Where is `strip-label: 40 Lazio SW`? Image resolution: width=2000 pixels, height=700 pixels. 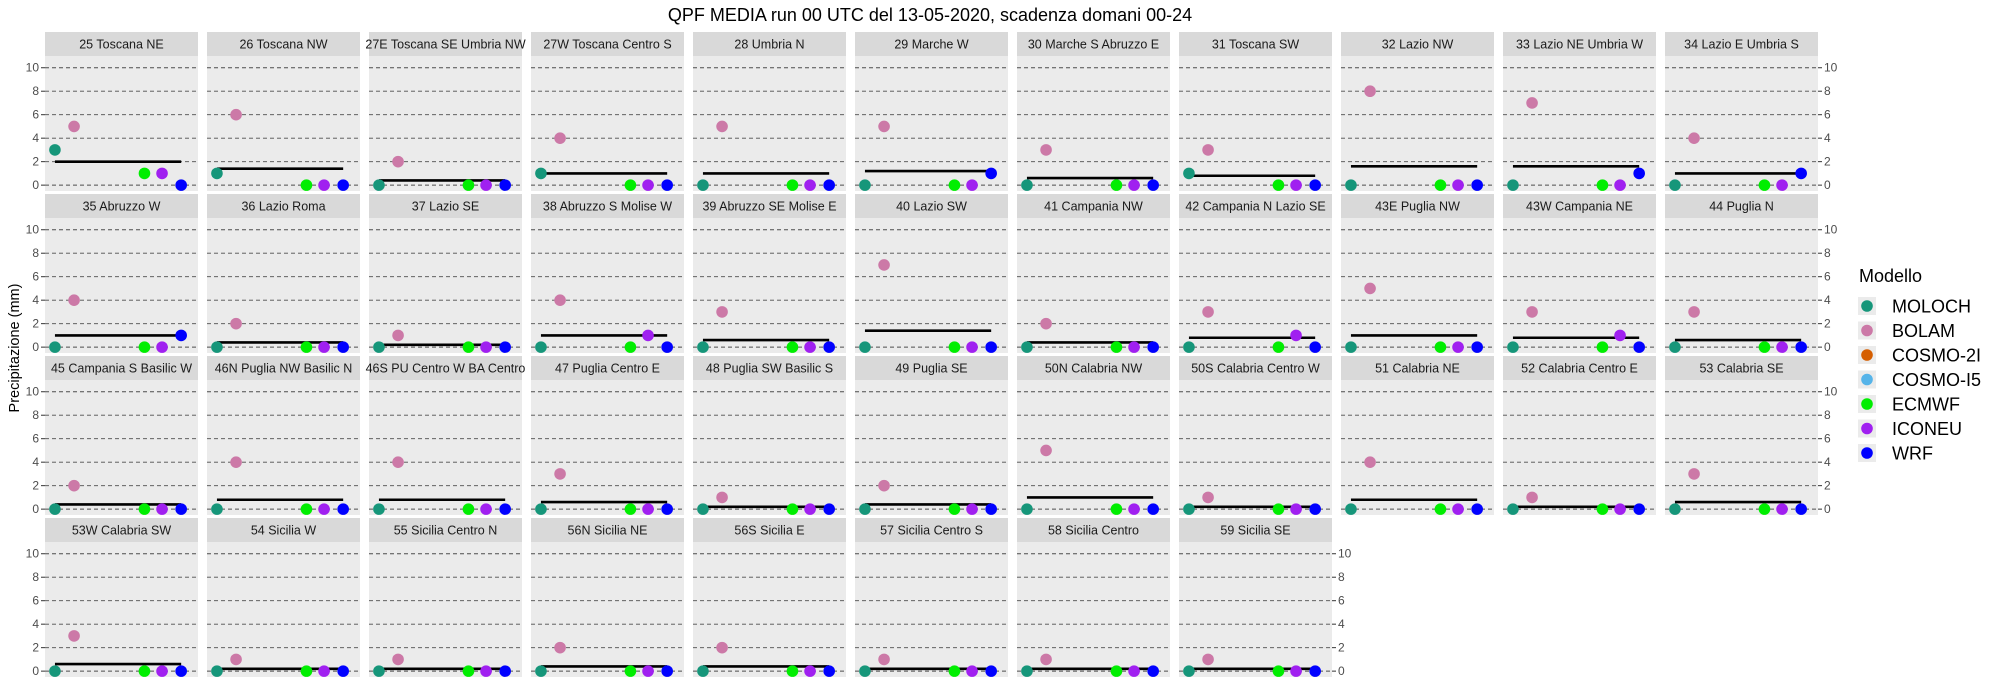
strip-label: 40 Lazio SW is located at coordinates (931, 207).